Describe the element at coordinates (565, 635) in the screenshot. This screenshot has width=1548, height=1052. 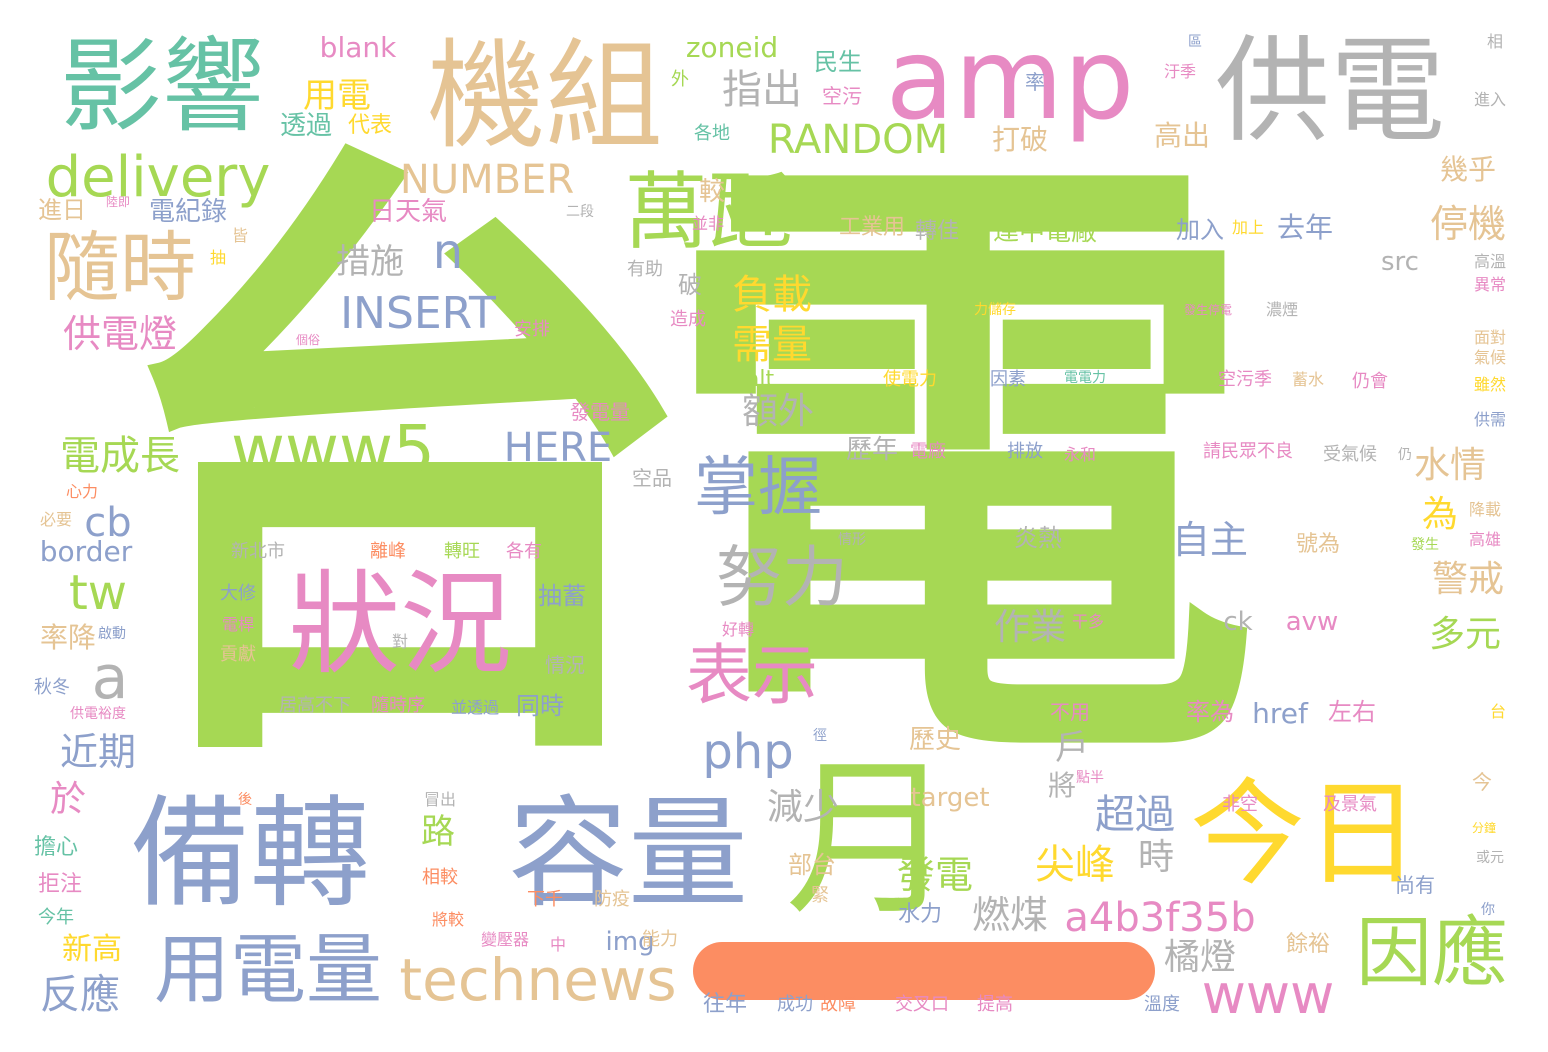
I see `cloud-word: 晚間` at that location.